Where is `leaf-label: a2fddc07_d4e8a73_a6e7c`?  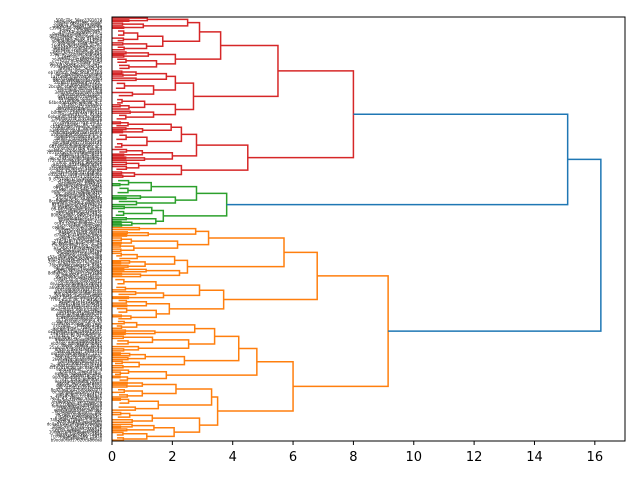 leaf-label: a2fddc07_d4e8a73_a6e7c is located at coordinates (75, 130).